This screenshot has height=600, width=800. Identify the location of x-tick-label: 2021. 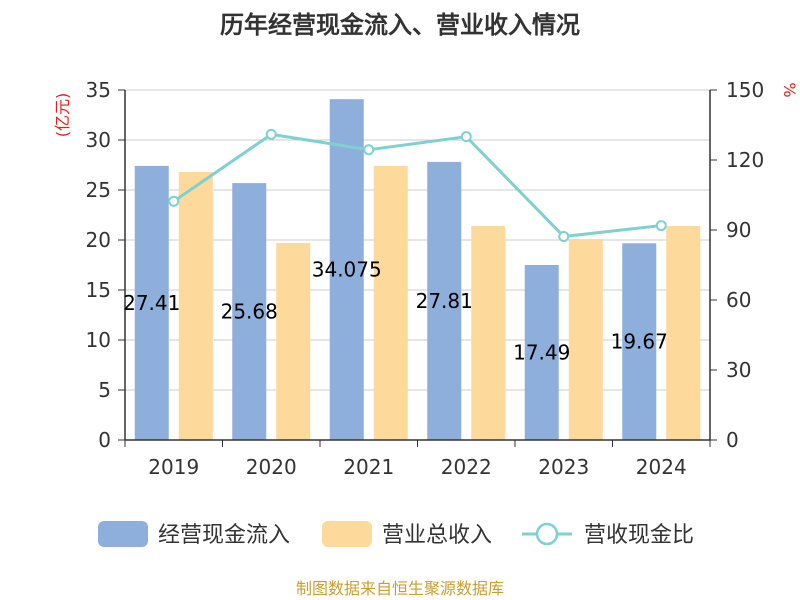
(368, 467).